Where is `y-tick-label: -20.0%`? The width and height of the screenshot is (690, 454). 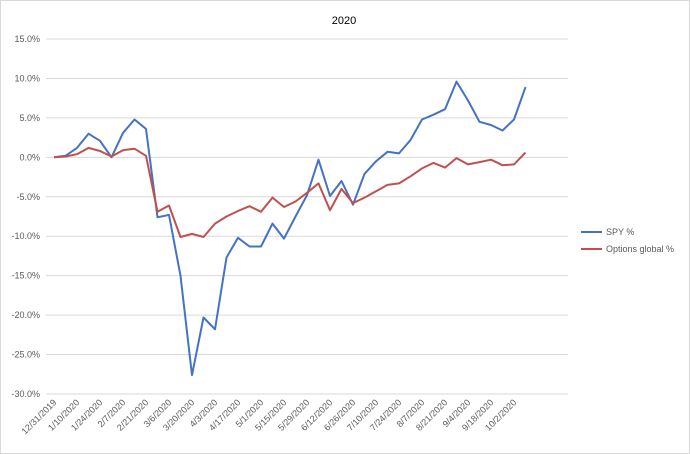 y-tick-label: -20.0% is located at coordinates (25, 315).